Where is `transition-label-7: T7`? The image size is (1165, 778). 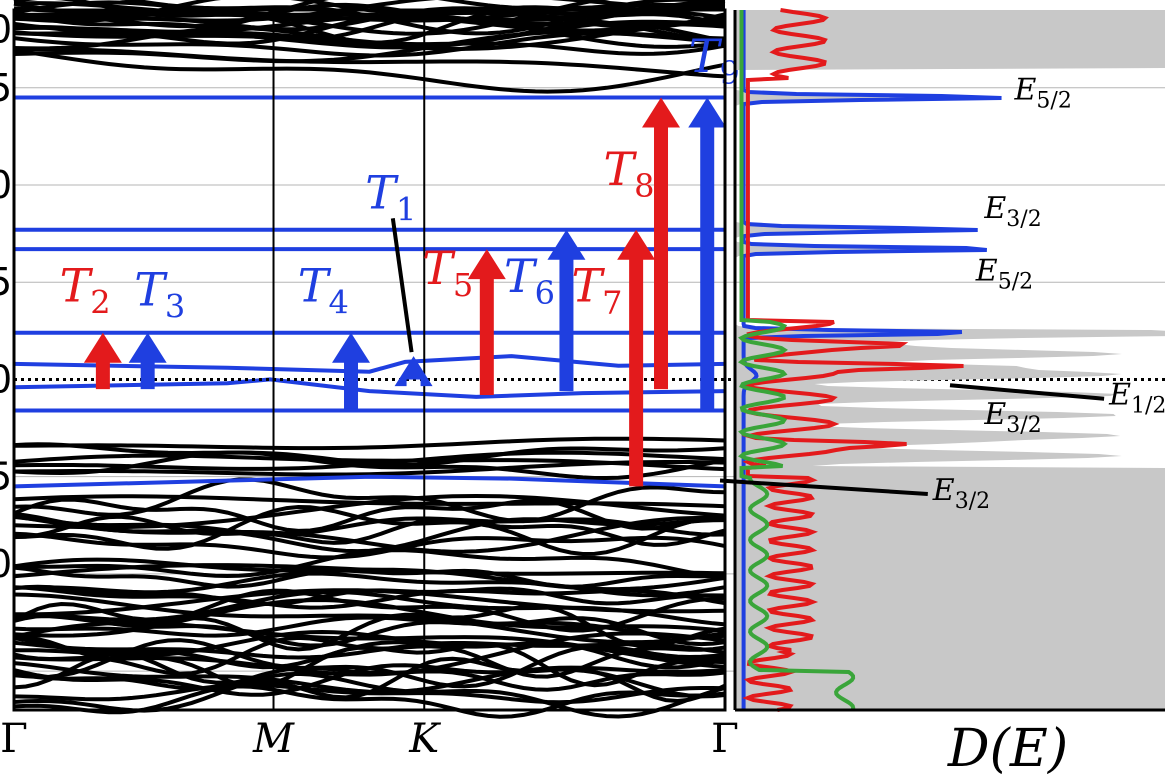 transition-label-7: T7 is located at coordinates (596, 290).